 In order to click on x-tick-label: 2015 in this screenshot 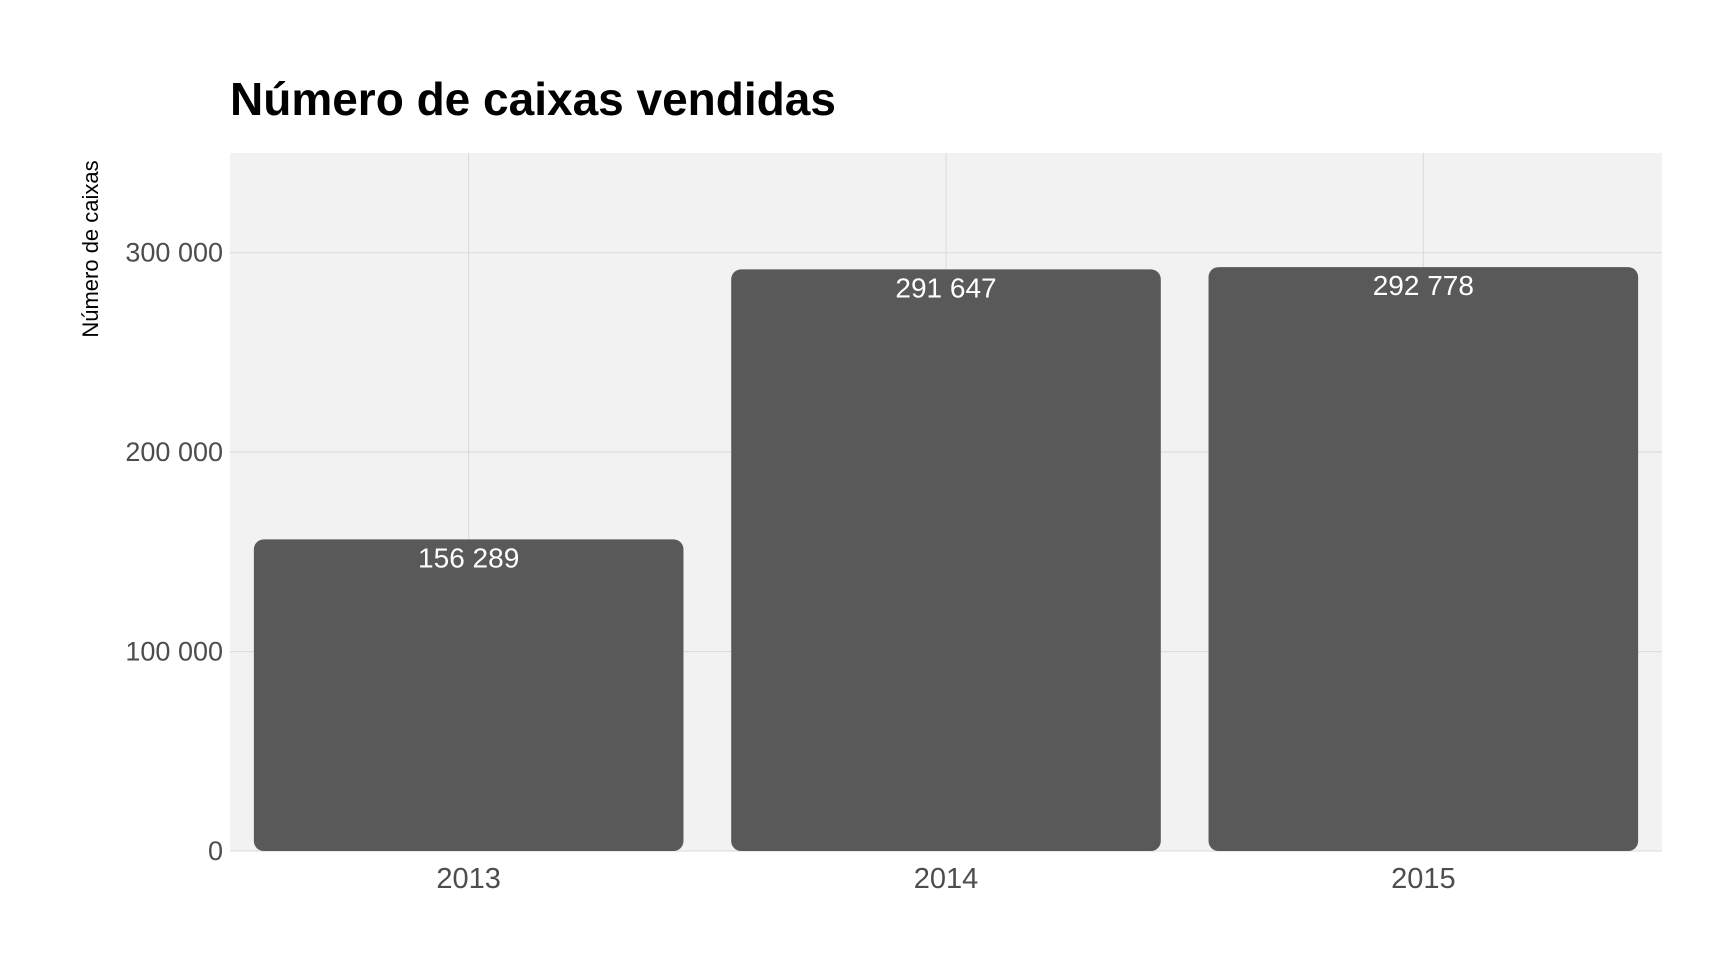, I will do `click(1423, 879)`.